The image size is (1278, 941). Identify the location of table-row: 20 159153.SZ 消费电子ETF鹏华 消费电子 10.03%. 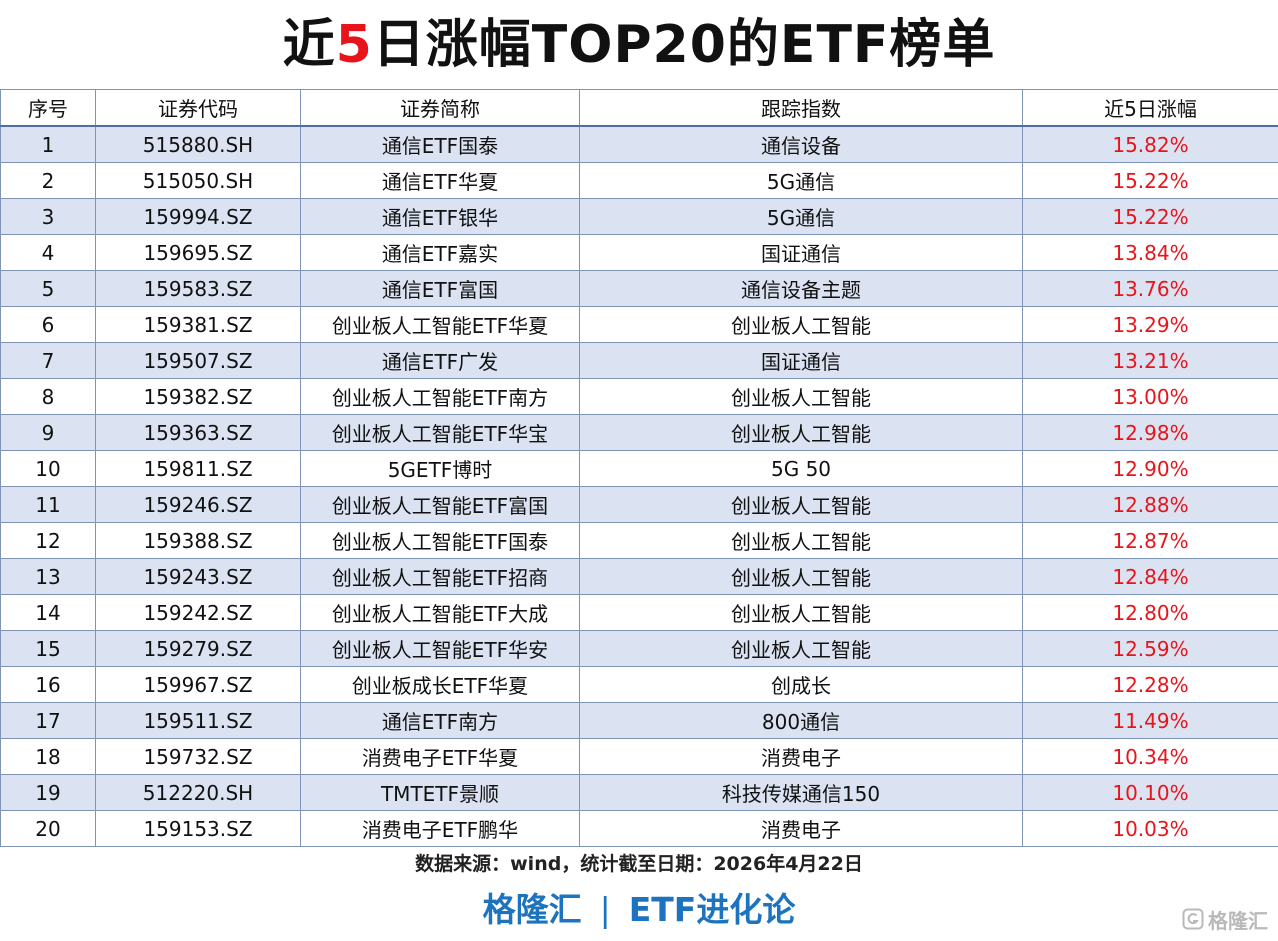
(639, 828).